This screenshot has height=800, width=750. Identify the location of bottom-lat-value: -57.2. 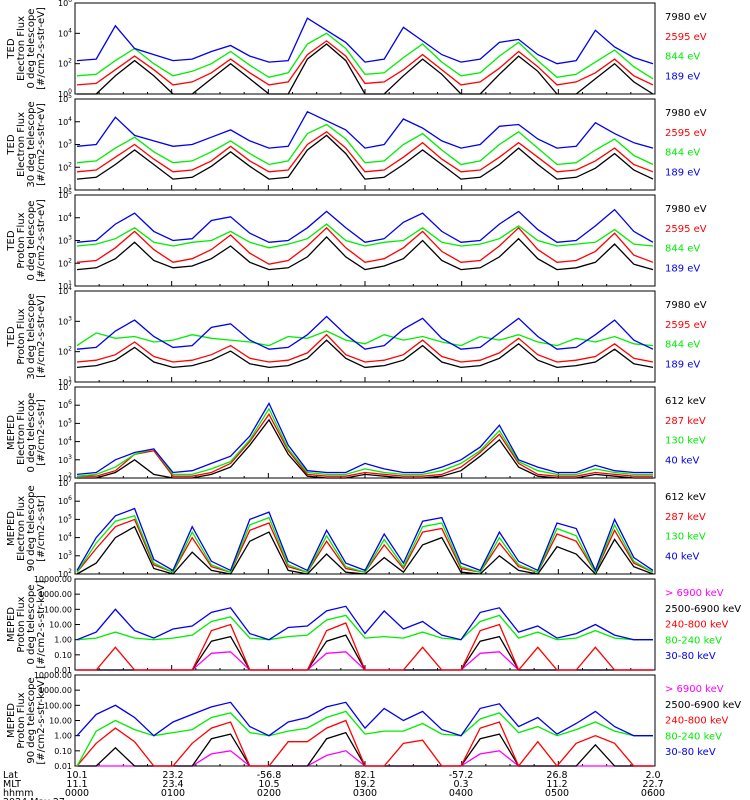
(461, 775).